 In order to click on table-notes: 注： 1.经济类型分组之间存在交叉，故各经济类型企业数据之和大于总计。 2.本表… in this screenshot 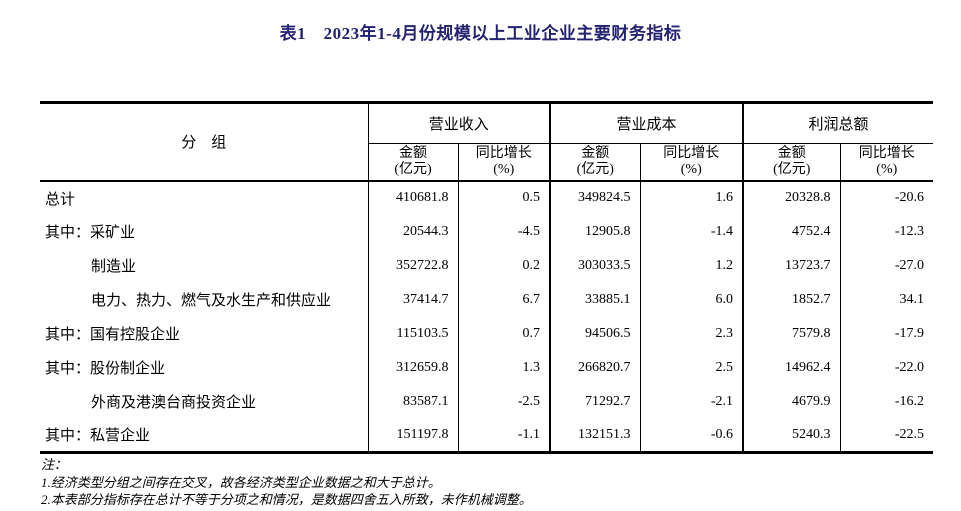, I will do `click(286, 482)`.